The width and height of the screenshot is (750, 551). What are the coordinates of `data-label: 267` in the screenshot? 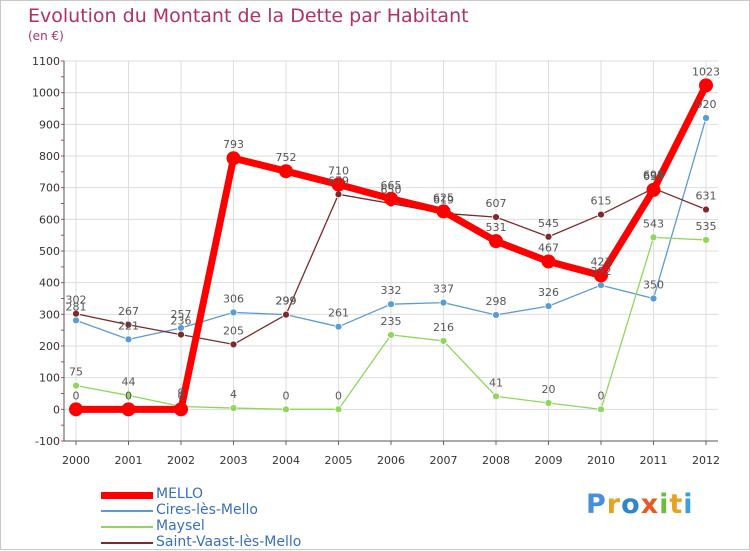 It's located at (128, 311).